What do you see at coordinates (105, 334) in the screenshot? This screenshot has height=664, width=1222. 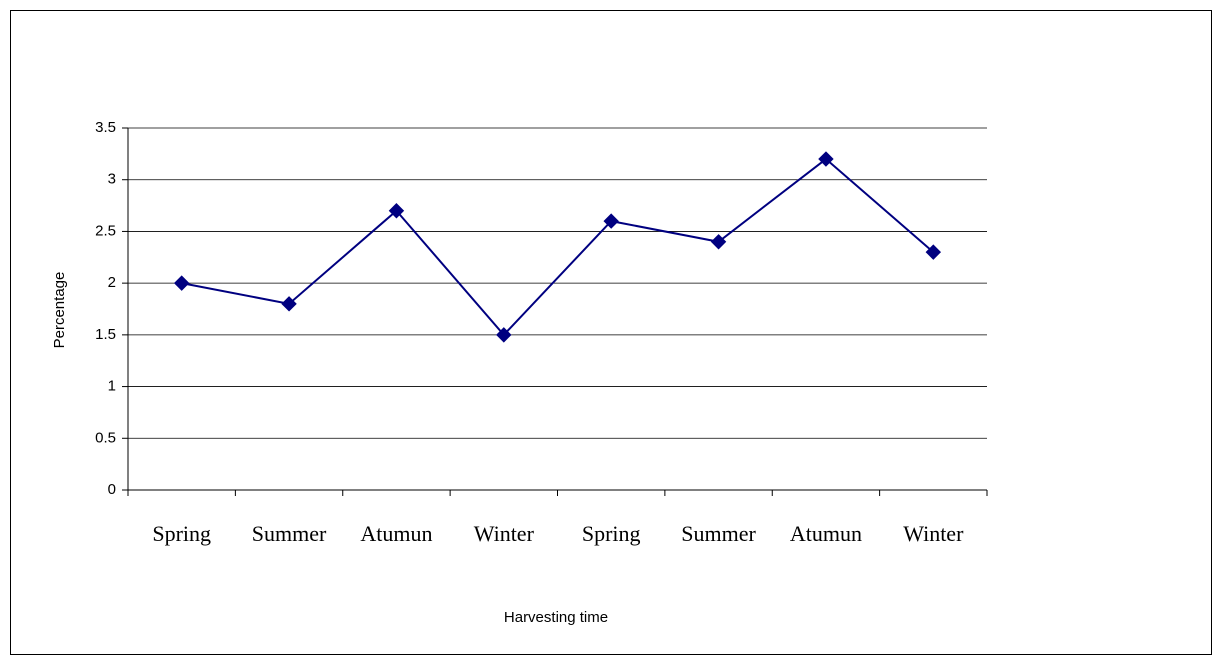 I see `y-tick-label: 1.5` at bounding box center [105, 334].